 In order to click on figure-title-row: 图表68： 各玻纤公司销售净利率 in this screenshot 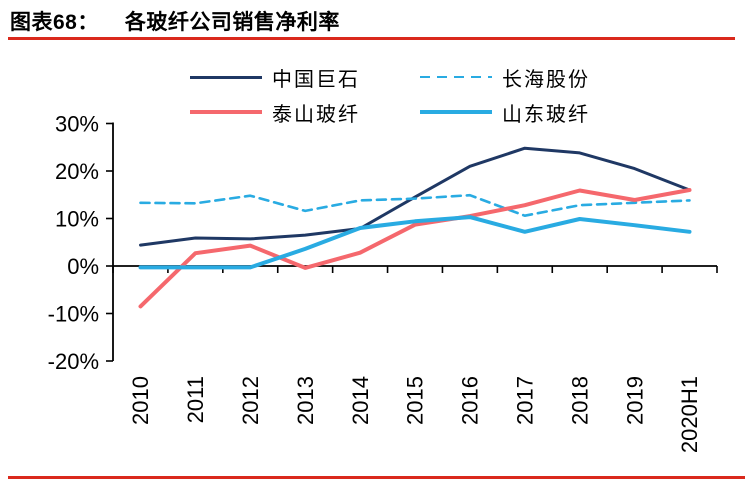, I will do `click(175, 21)`.